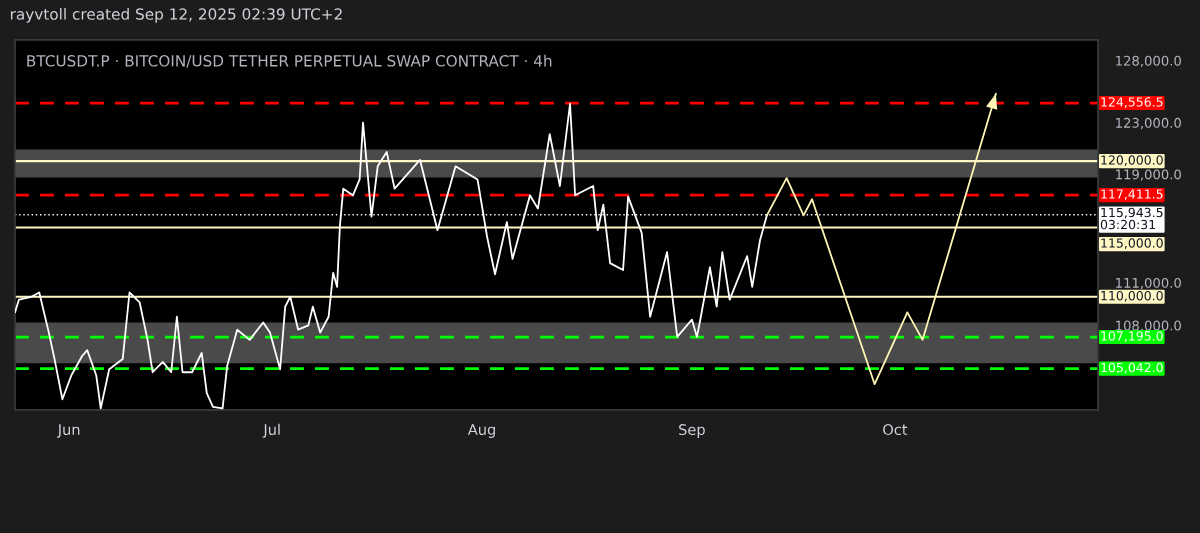  What do you see at coordinates (1132, 161) in the screenshot?
I see `ref-line-label: 120,000.0` at bounding box center [1132, 161].